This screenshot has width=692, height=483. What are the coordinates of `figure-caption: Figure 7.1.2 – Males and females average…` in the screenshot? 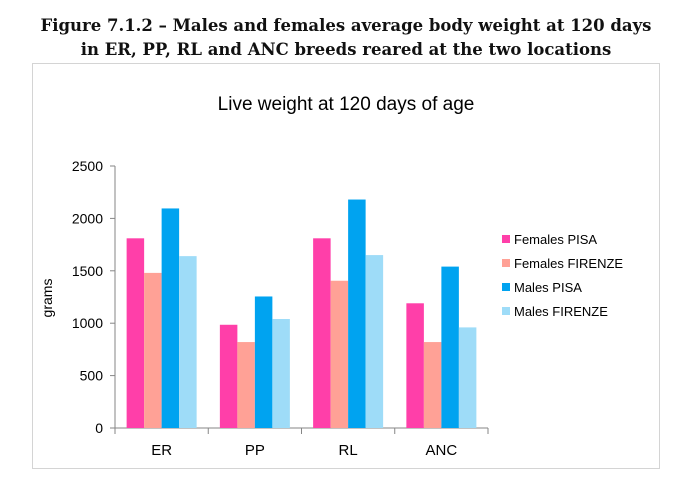 It's located at (346, 38).